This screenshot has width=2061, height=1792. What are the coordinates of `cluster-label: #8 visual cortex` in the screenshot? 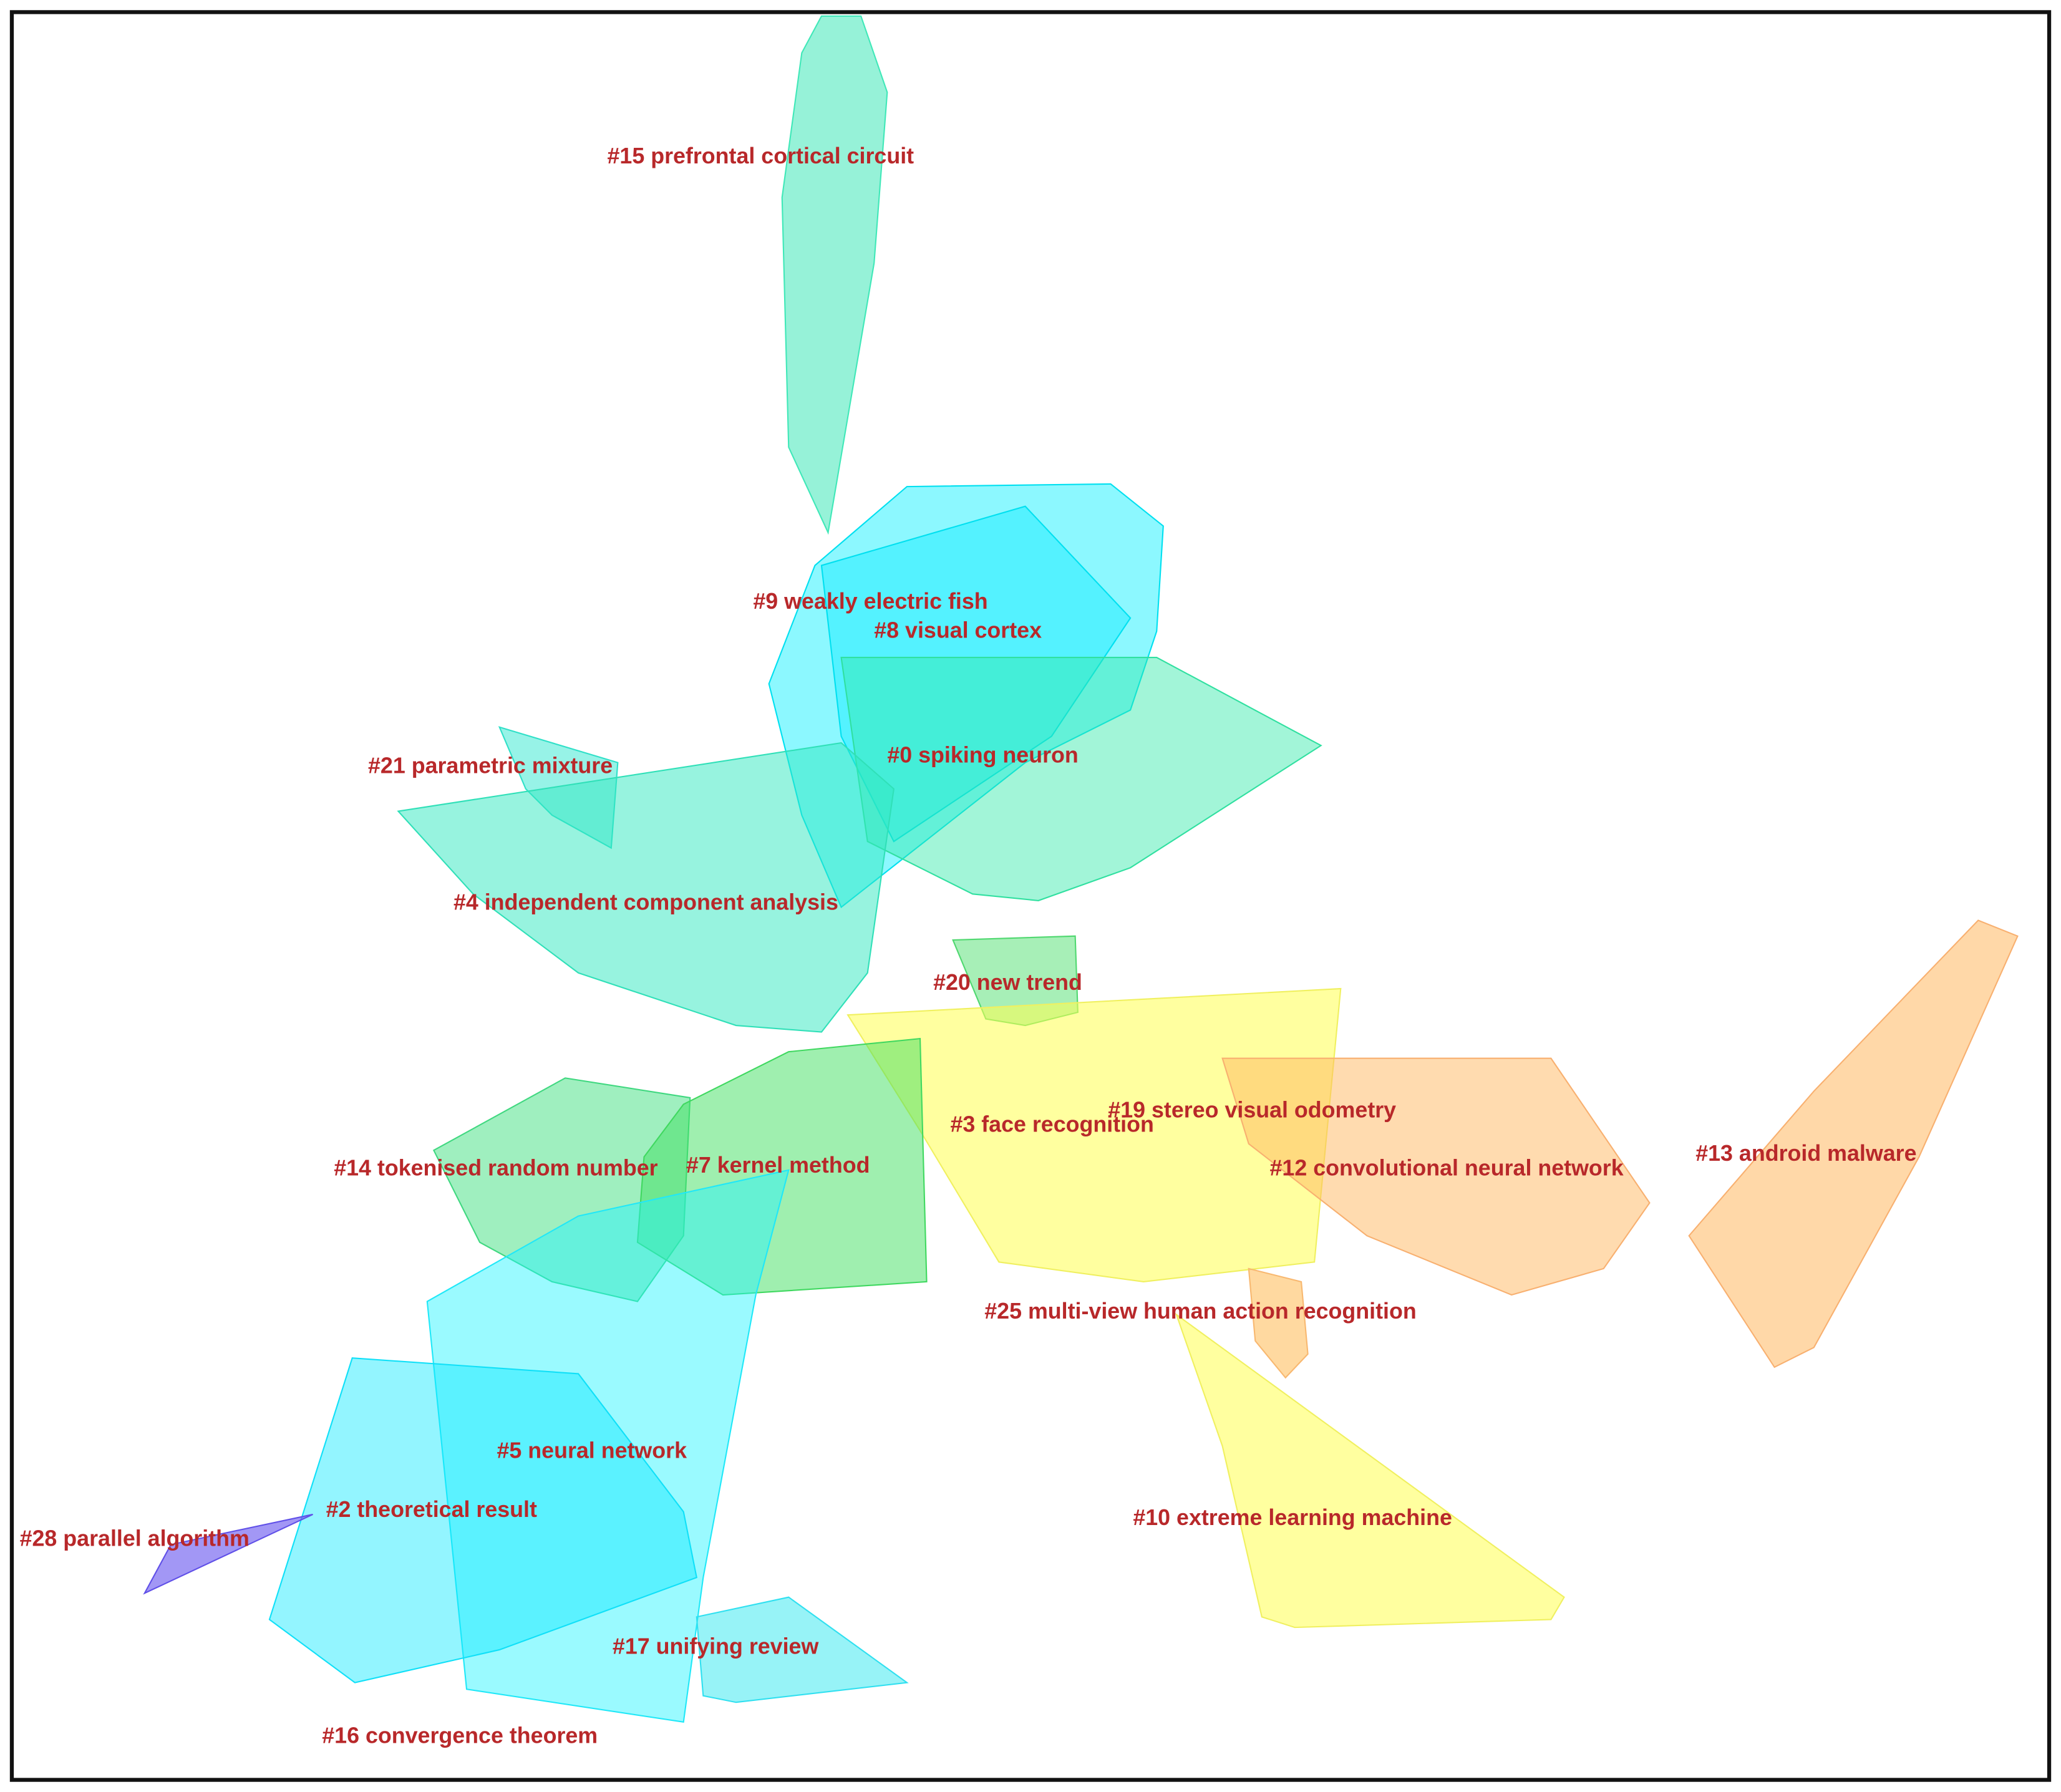 It's located at (958, 630).